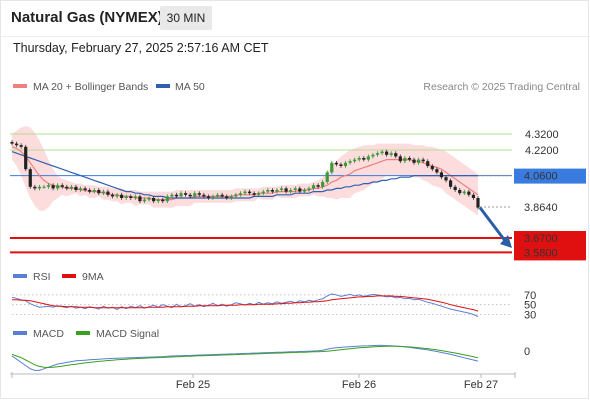  Describe the element at coordinates (541, 208) in the screenshot. I see `last-price-label: 3.8640` at that location.